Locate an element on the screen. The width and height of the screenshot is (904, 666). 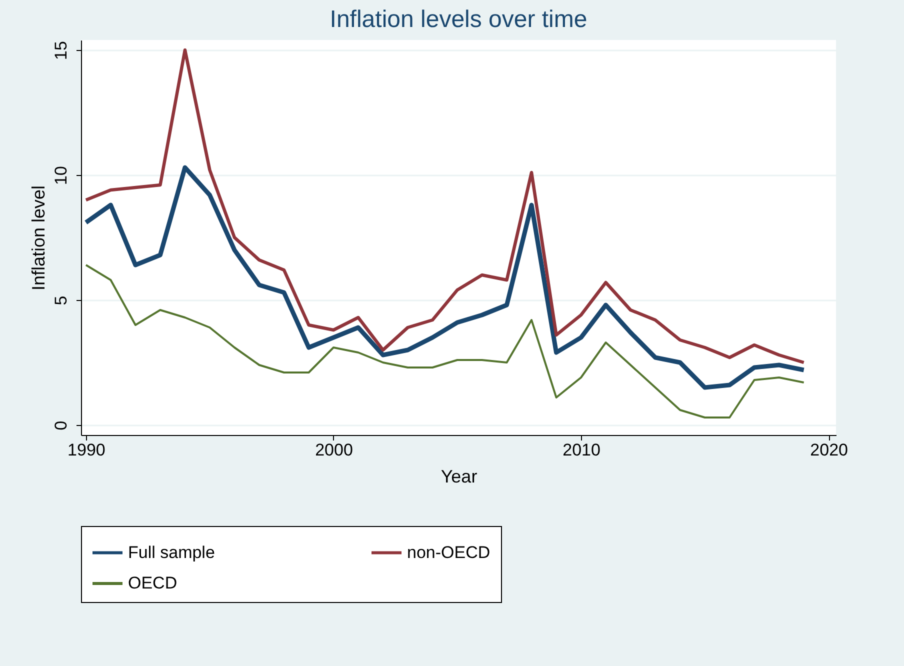
legend-label: OECD is located at coordinates (153, 583).